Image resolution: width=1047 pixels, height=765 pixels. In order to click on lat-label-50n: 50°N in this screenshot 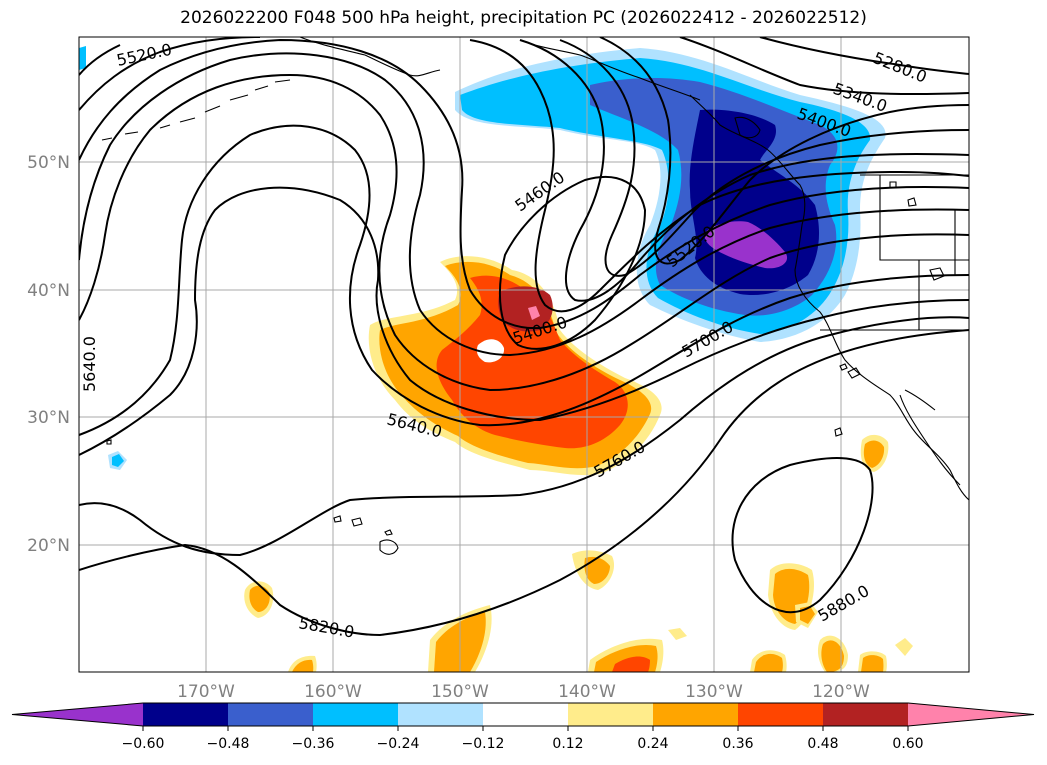, I will do `click(48, 163)`.